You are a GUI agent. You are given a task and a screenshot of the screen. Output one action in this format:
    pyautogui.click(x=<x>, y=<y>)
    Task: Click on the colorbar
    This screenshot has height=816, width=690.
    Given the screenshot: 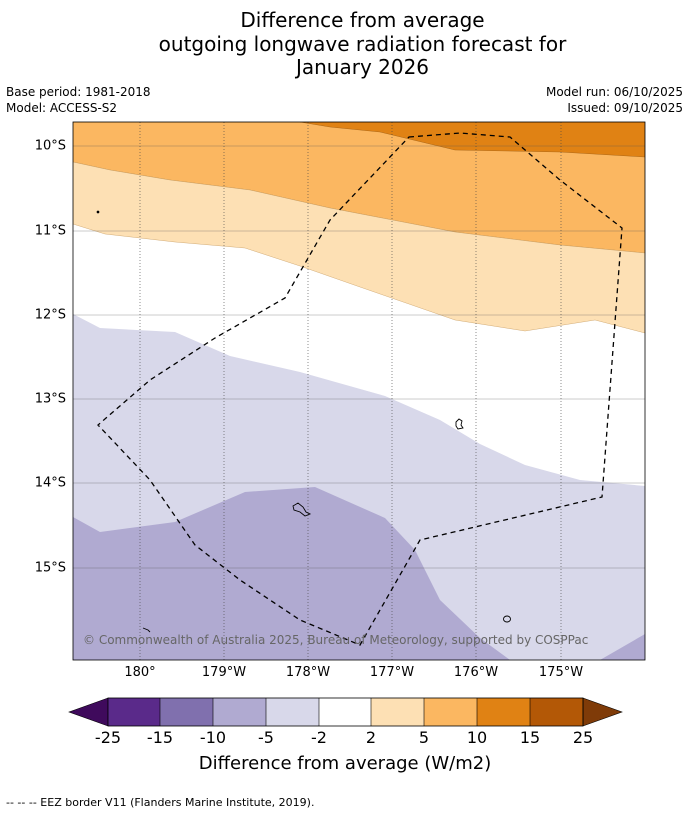 What is the action you would take?
    pyautogui.click(x=345, y=712)
    